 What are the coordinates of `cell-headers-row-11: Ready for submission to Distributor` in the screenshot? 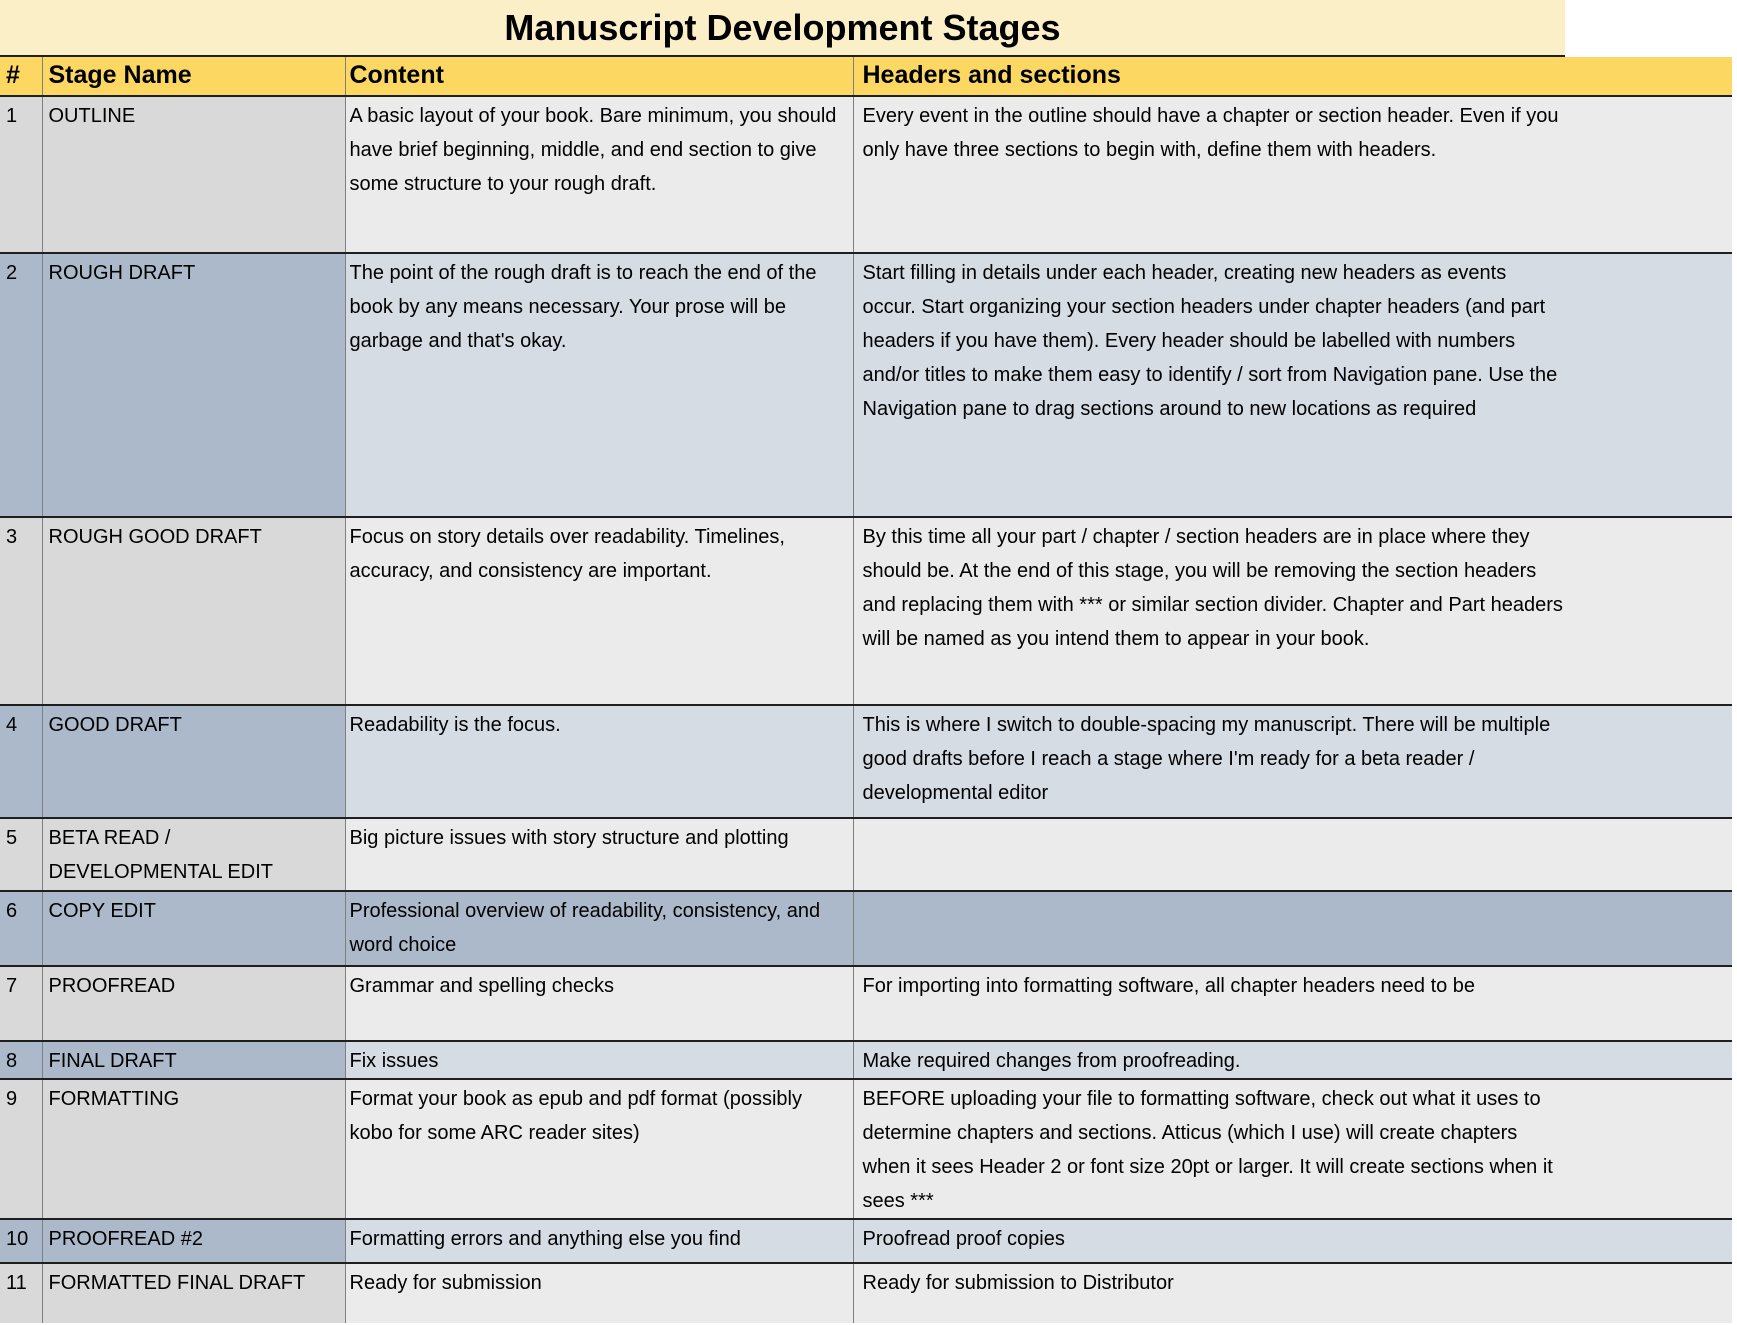 It's located at (1292, 1293).